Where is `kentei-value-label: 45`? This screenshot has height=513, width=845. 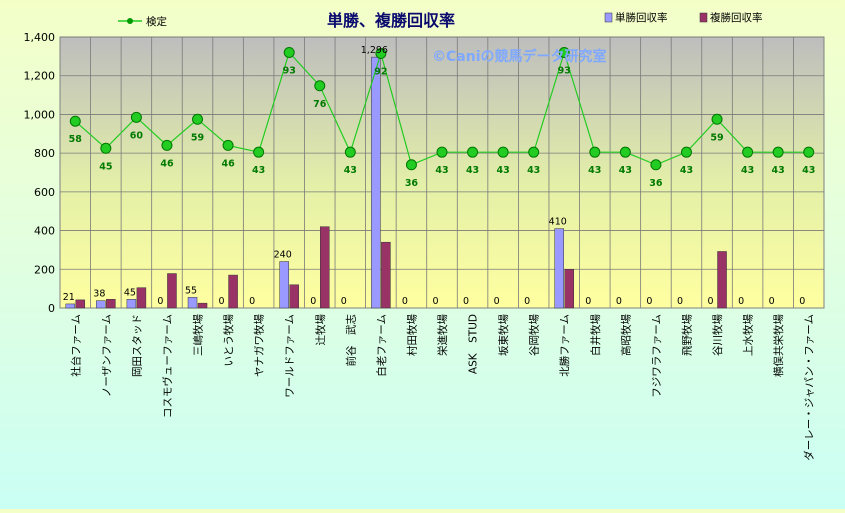
kentei-value-label: 45 is located at coordinates (105, 166).